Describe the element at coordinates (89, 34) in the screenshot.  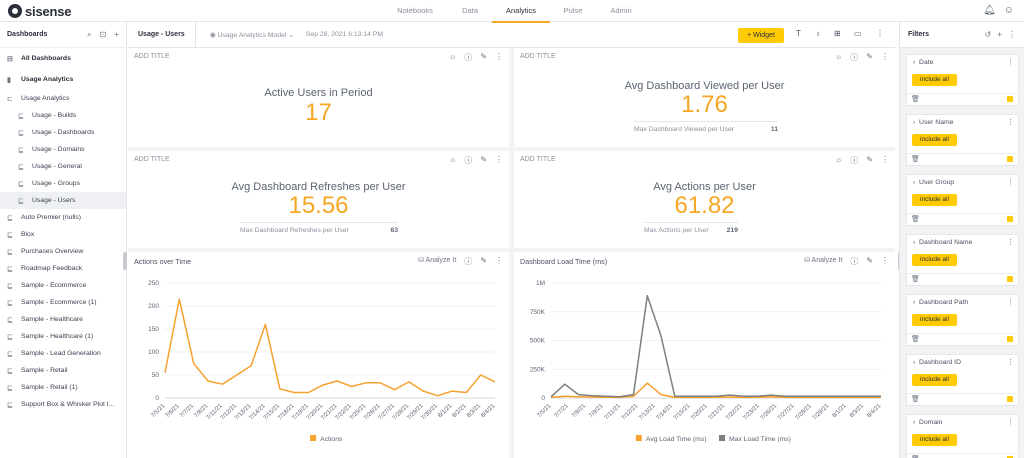
I see `search-icon: ⌕` at that location.